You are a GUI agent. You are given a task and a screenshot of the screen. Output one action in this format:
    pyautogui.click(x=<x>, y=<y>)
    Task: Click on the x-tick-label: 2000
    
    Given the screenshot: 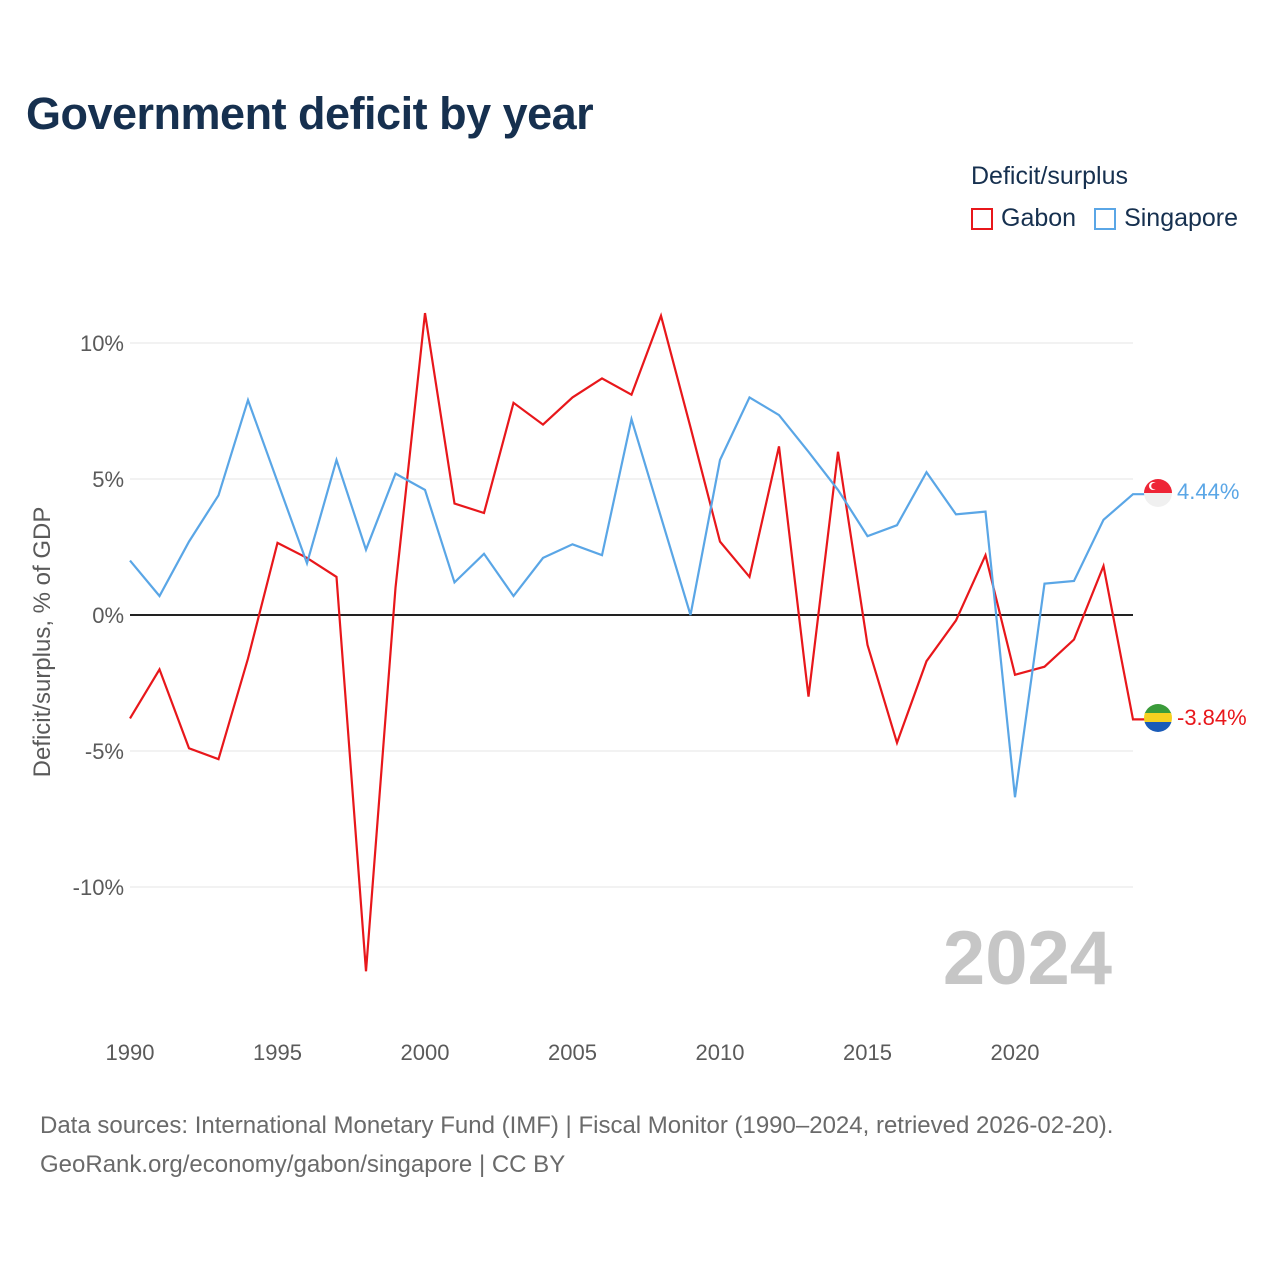 What is the action you would take?
    pyautogui.click(x=425, y=1052)
    